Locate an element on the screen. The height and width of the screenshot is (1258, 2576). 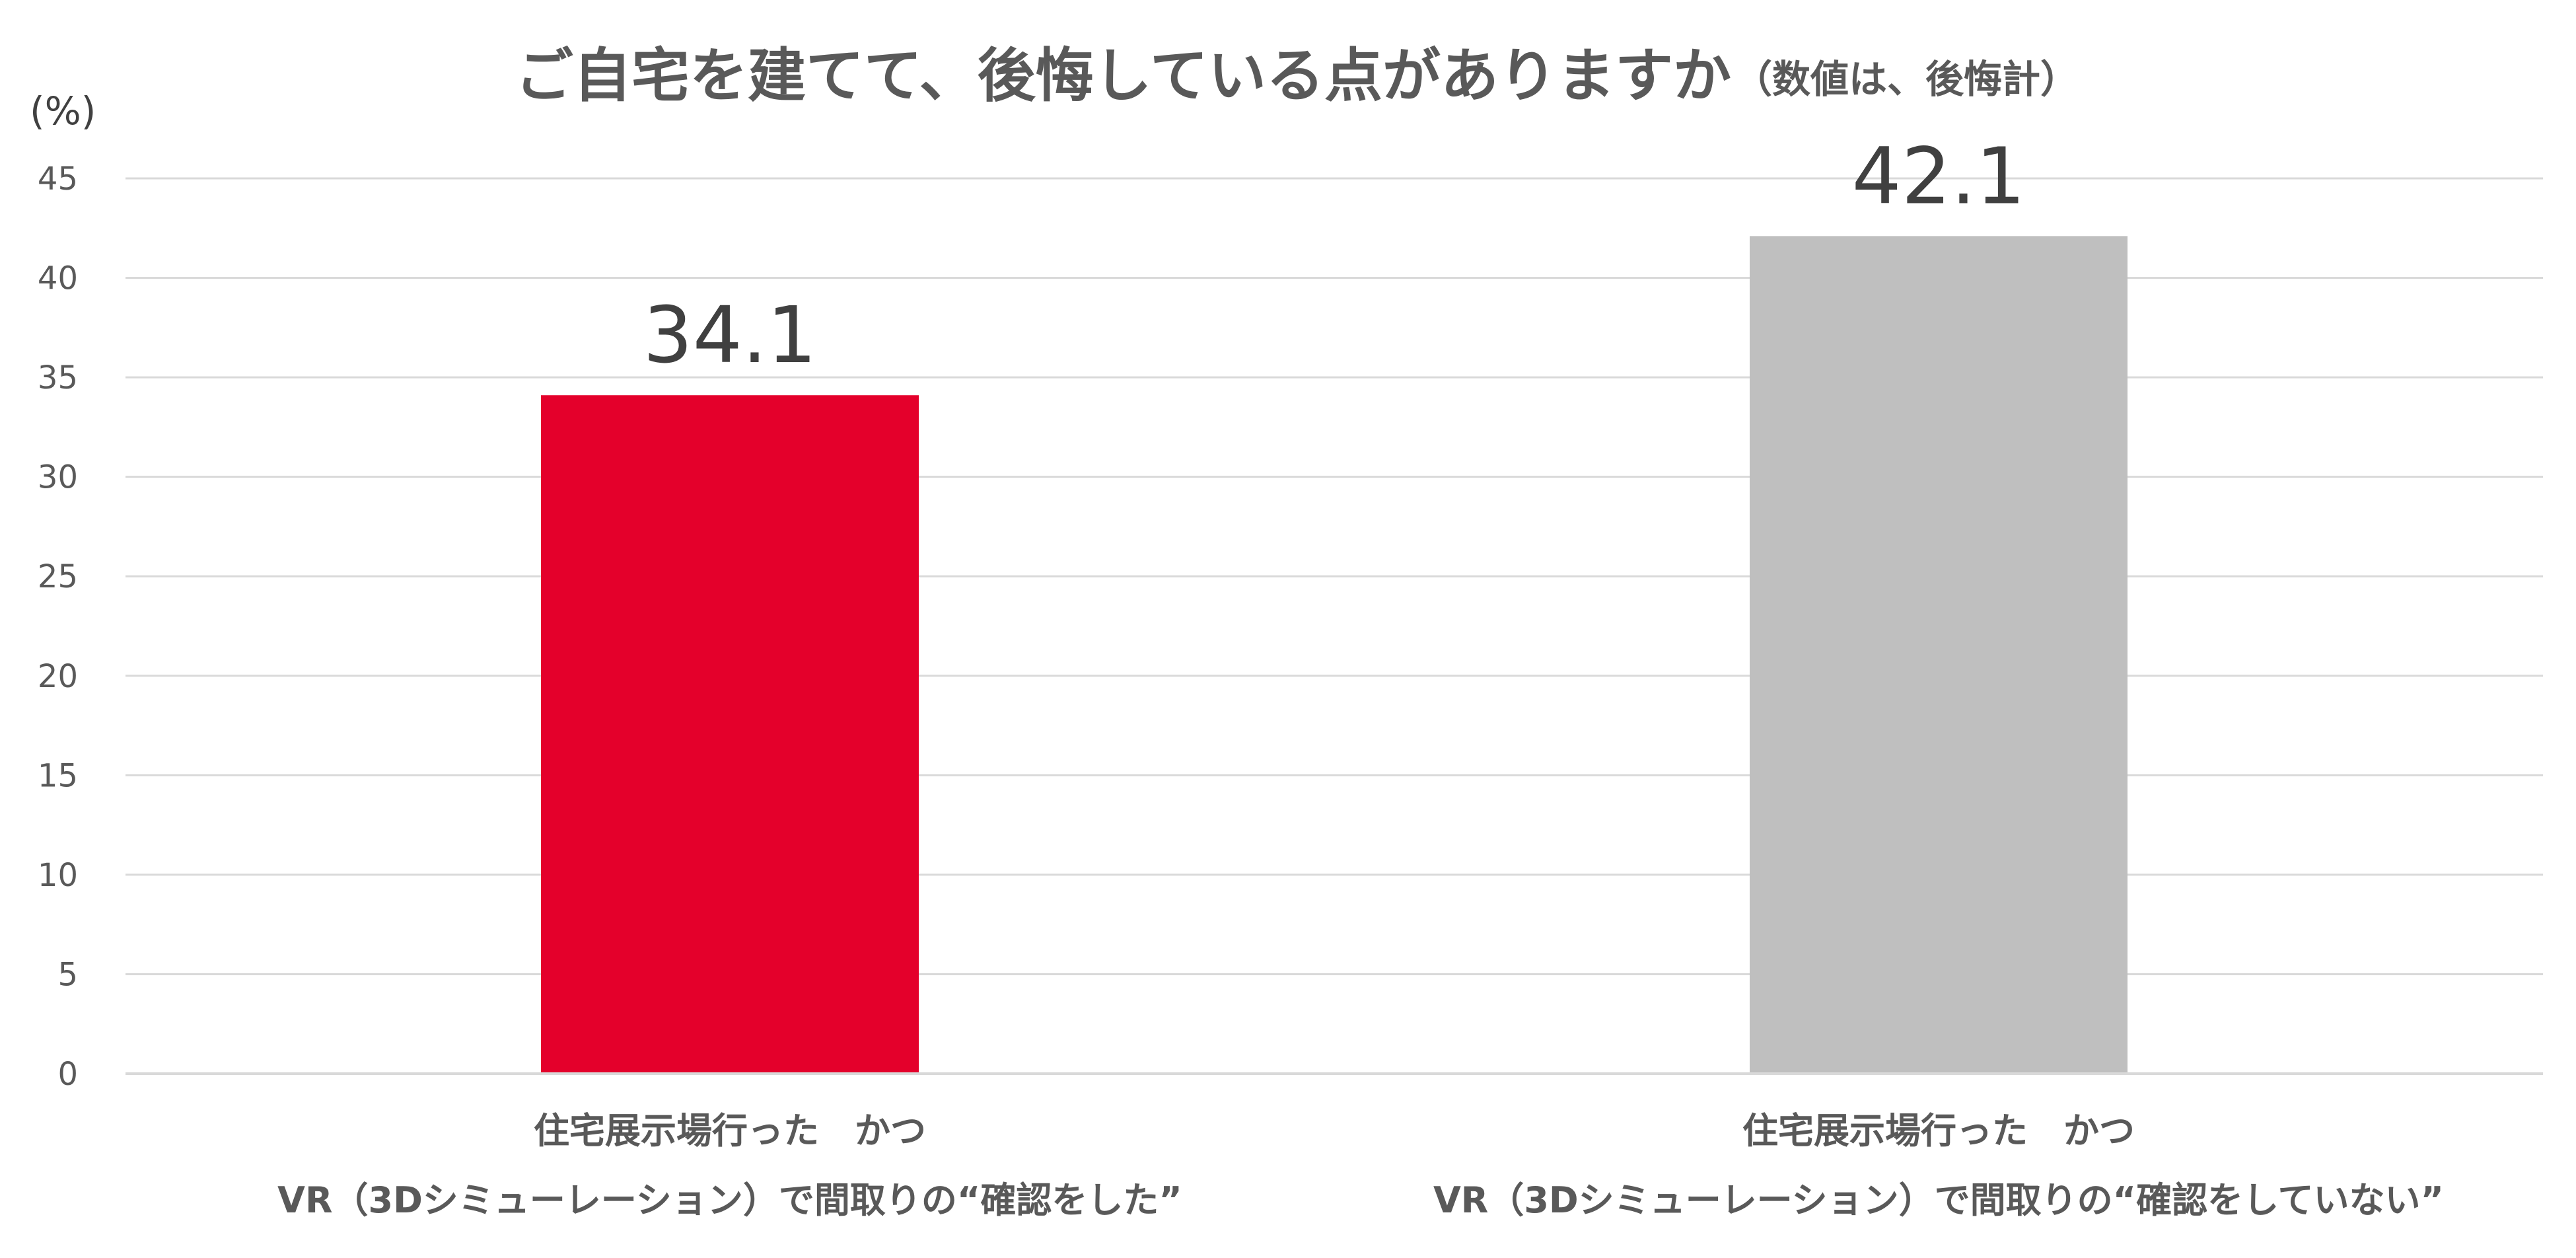
y-tick-label: 45 is located at coordinates (58, 179).